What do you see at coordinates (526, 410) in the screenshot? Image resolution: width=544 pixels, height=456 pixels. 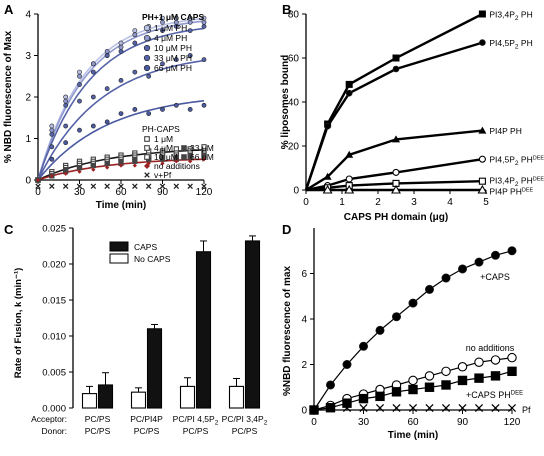 I see `series-label: Pf` at bounding box center [526, 410].